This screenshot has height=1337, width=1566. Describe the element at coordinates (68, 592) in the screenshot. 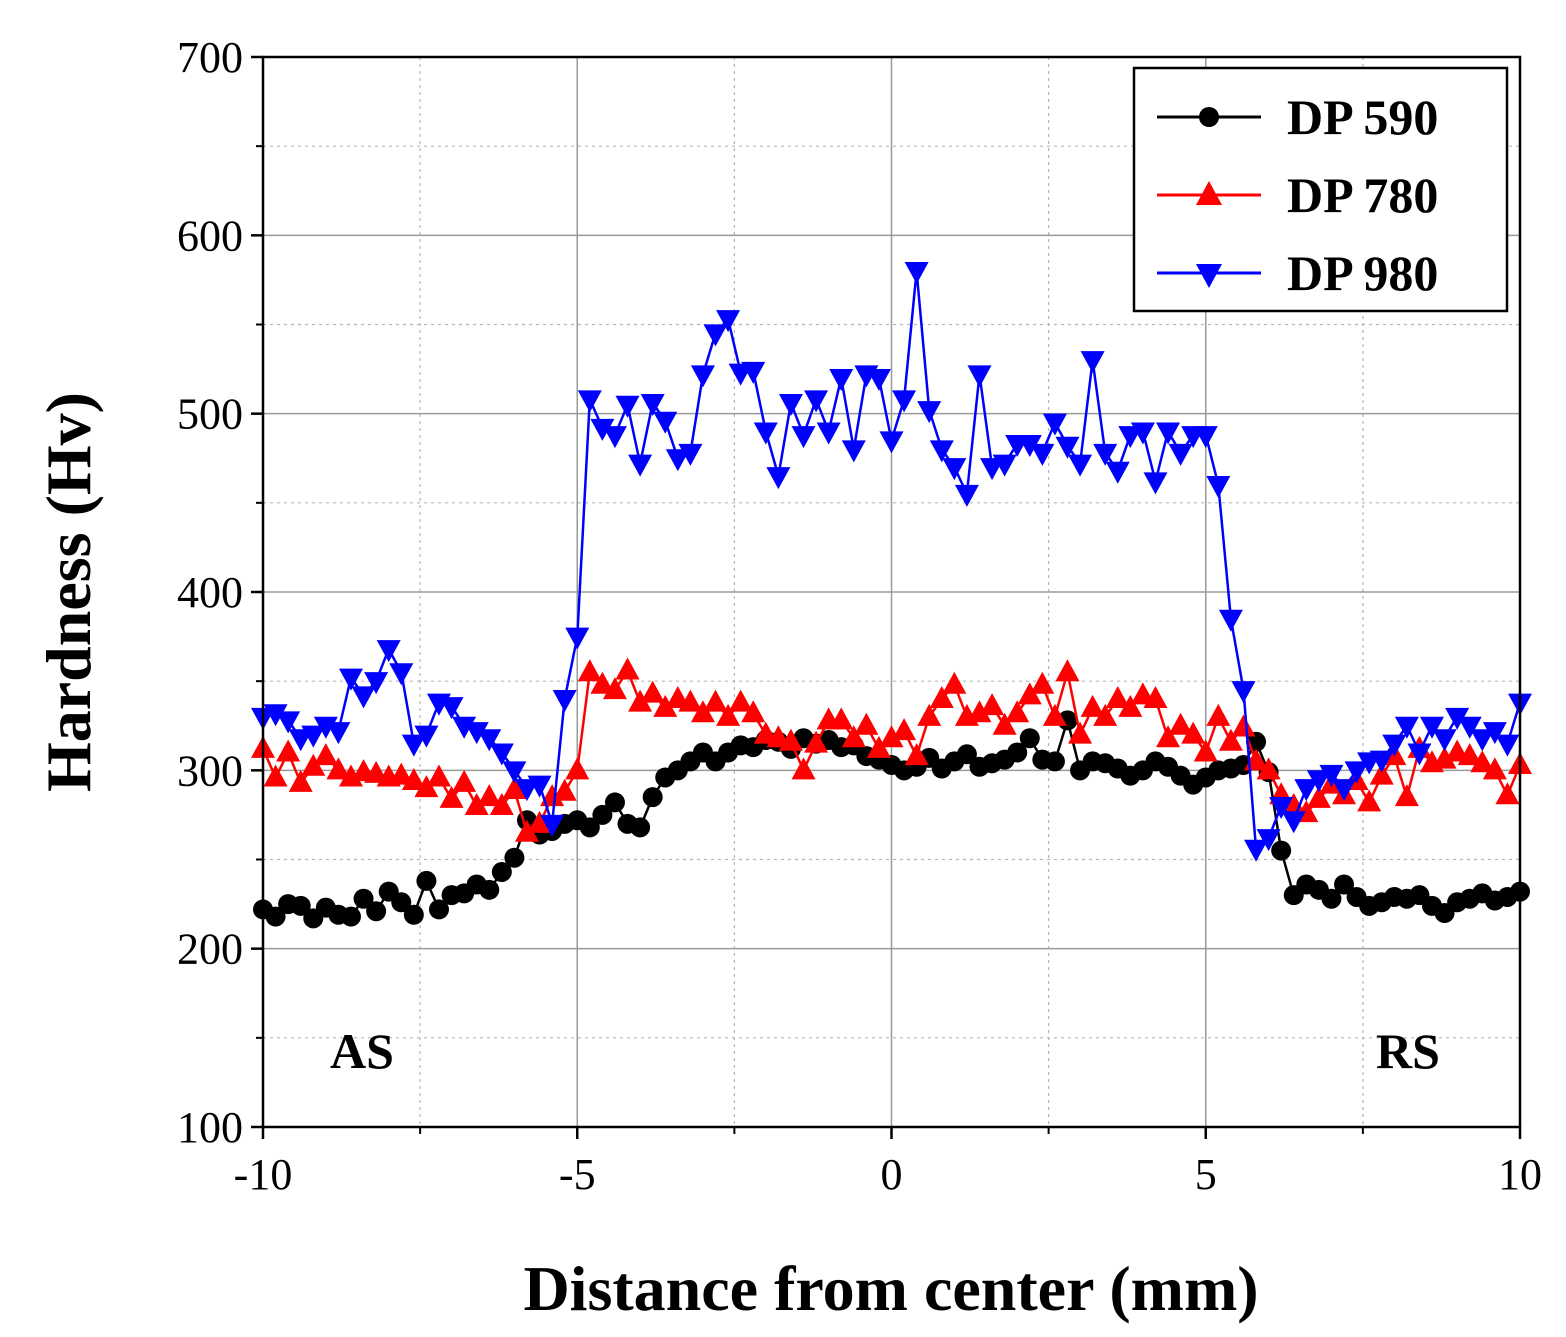

I see `y-axis-title: Hardness (Hv)` at that location.